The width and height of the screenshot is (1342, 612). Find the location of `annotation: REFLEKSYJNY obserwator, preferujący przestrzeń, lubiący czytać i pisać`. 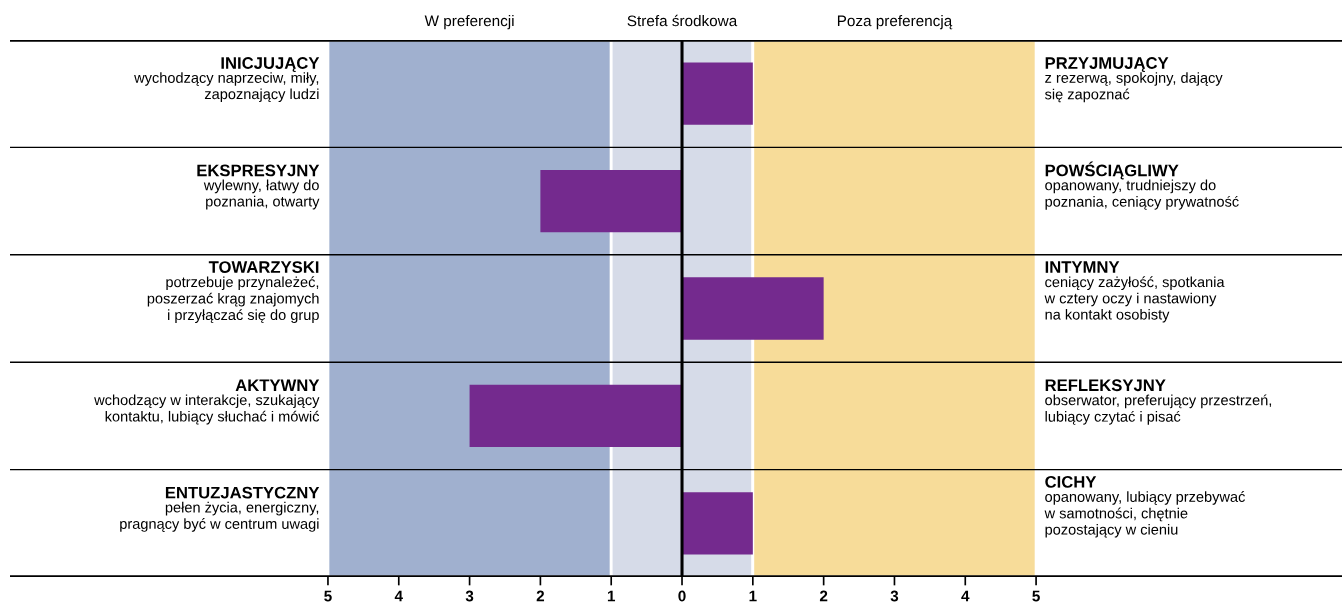

annotation: REFLEKSYJNY obserwator, preferujący przestrzeń, lubiący czytać i pisać is located at coordinates (1158, 402).